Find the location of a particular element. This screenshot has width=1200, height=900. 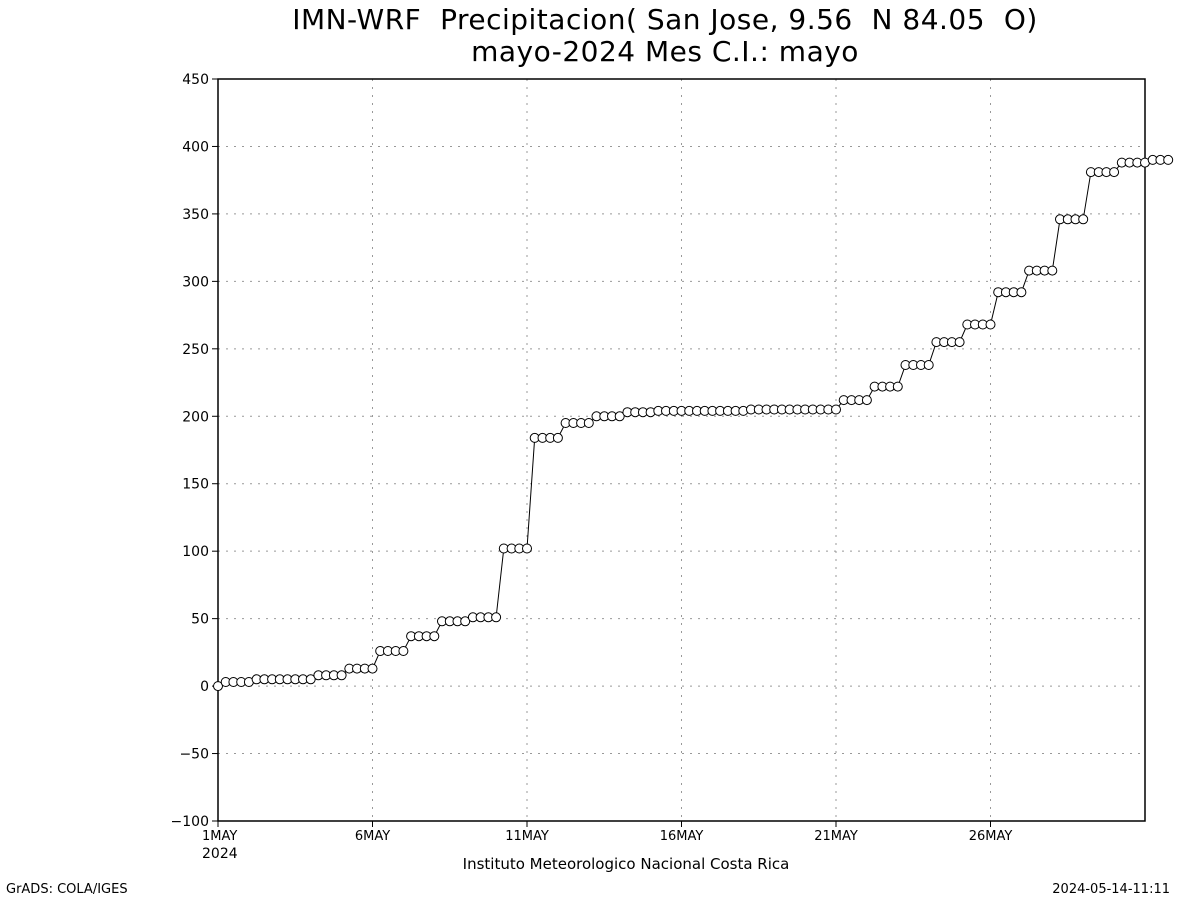

y-tick-label: 300 is located at coordinates (195, 282).